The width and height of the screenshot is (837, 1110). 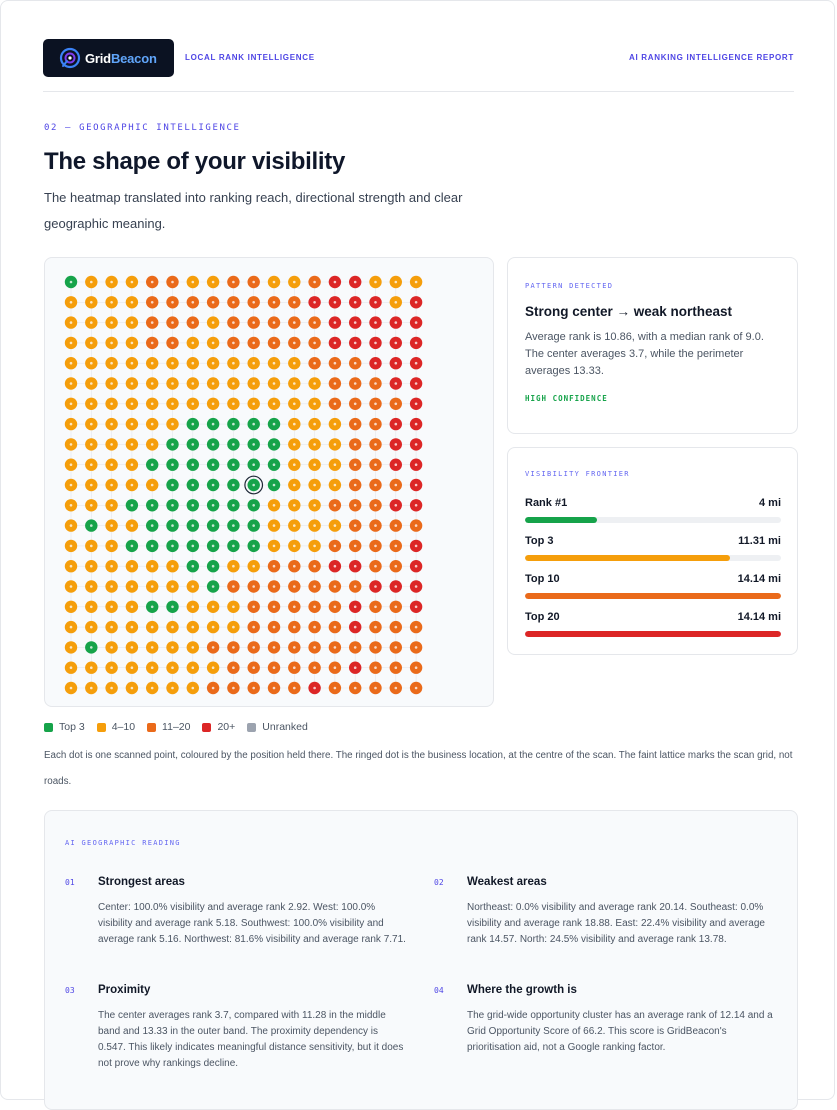 I want to click on frontier-value: 14.14 mi, so click(x=759, y=579).